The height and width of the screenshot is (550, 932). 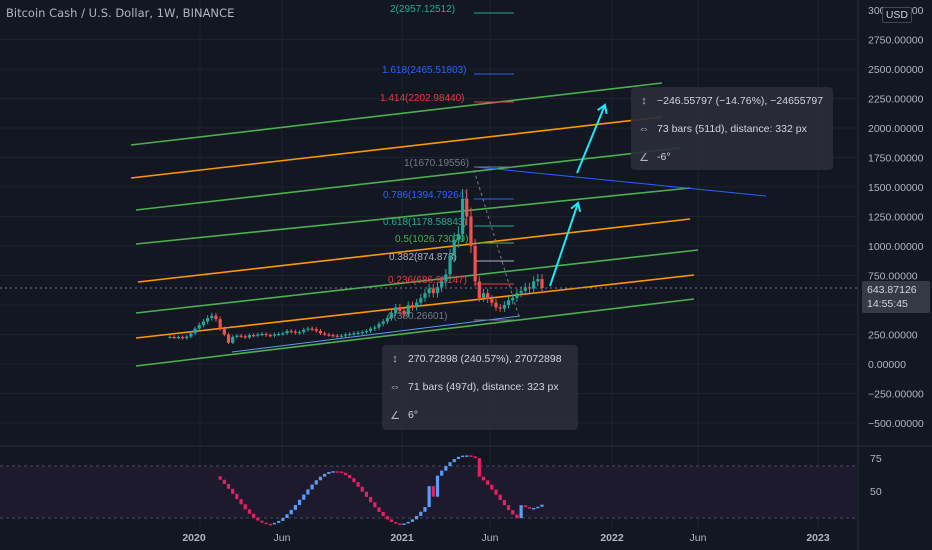 I want to click on price-tick-label: 2000.00000, so click(x=896, y=129).